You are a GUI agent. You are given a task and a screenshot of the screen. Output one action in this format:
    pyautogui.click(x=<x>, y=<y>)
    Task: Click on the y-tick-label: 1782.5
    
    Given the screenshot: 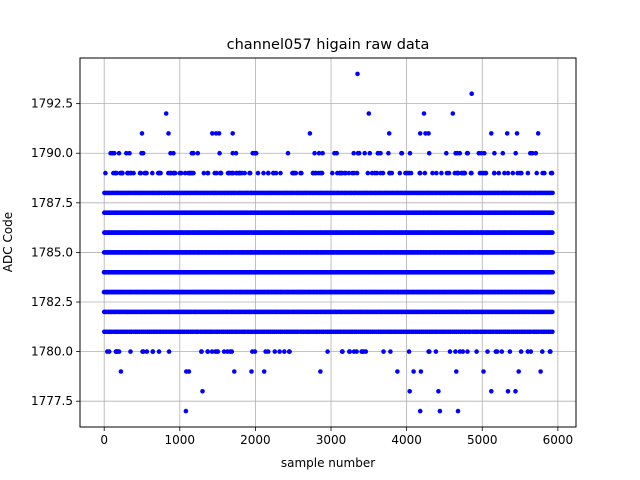 What is the action you would take?
    pyautogui.click(x=52, y=302)
    